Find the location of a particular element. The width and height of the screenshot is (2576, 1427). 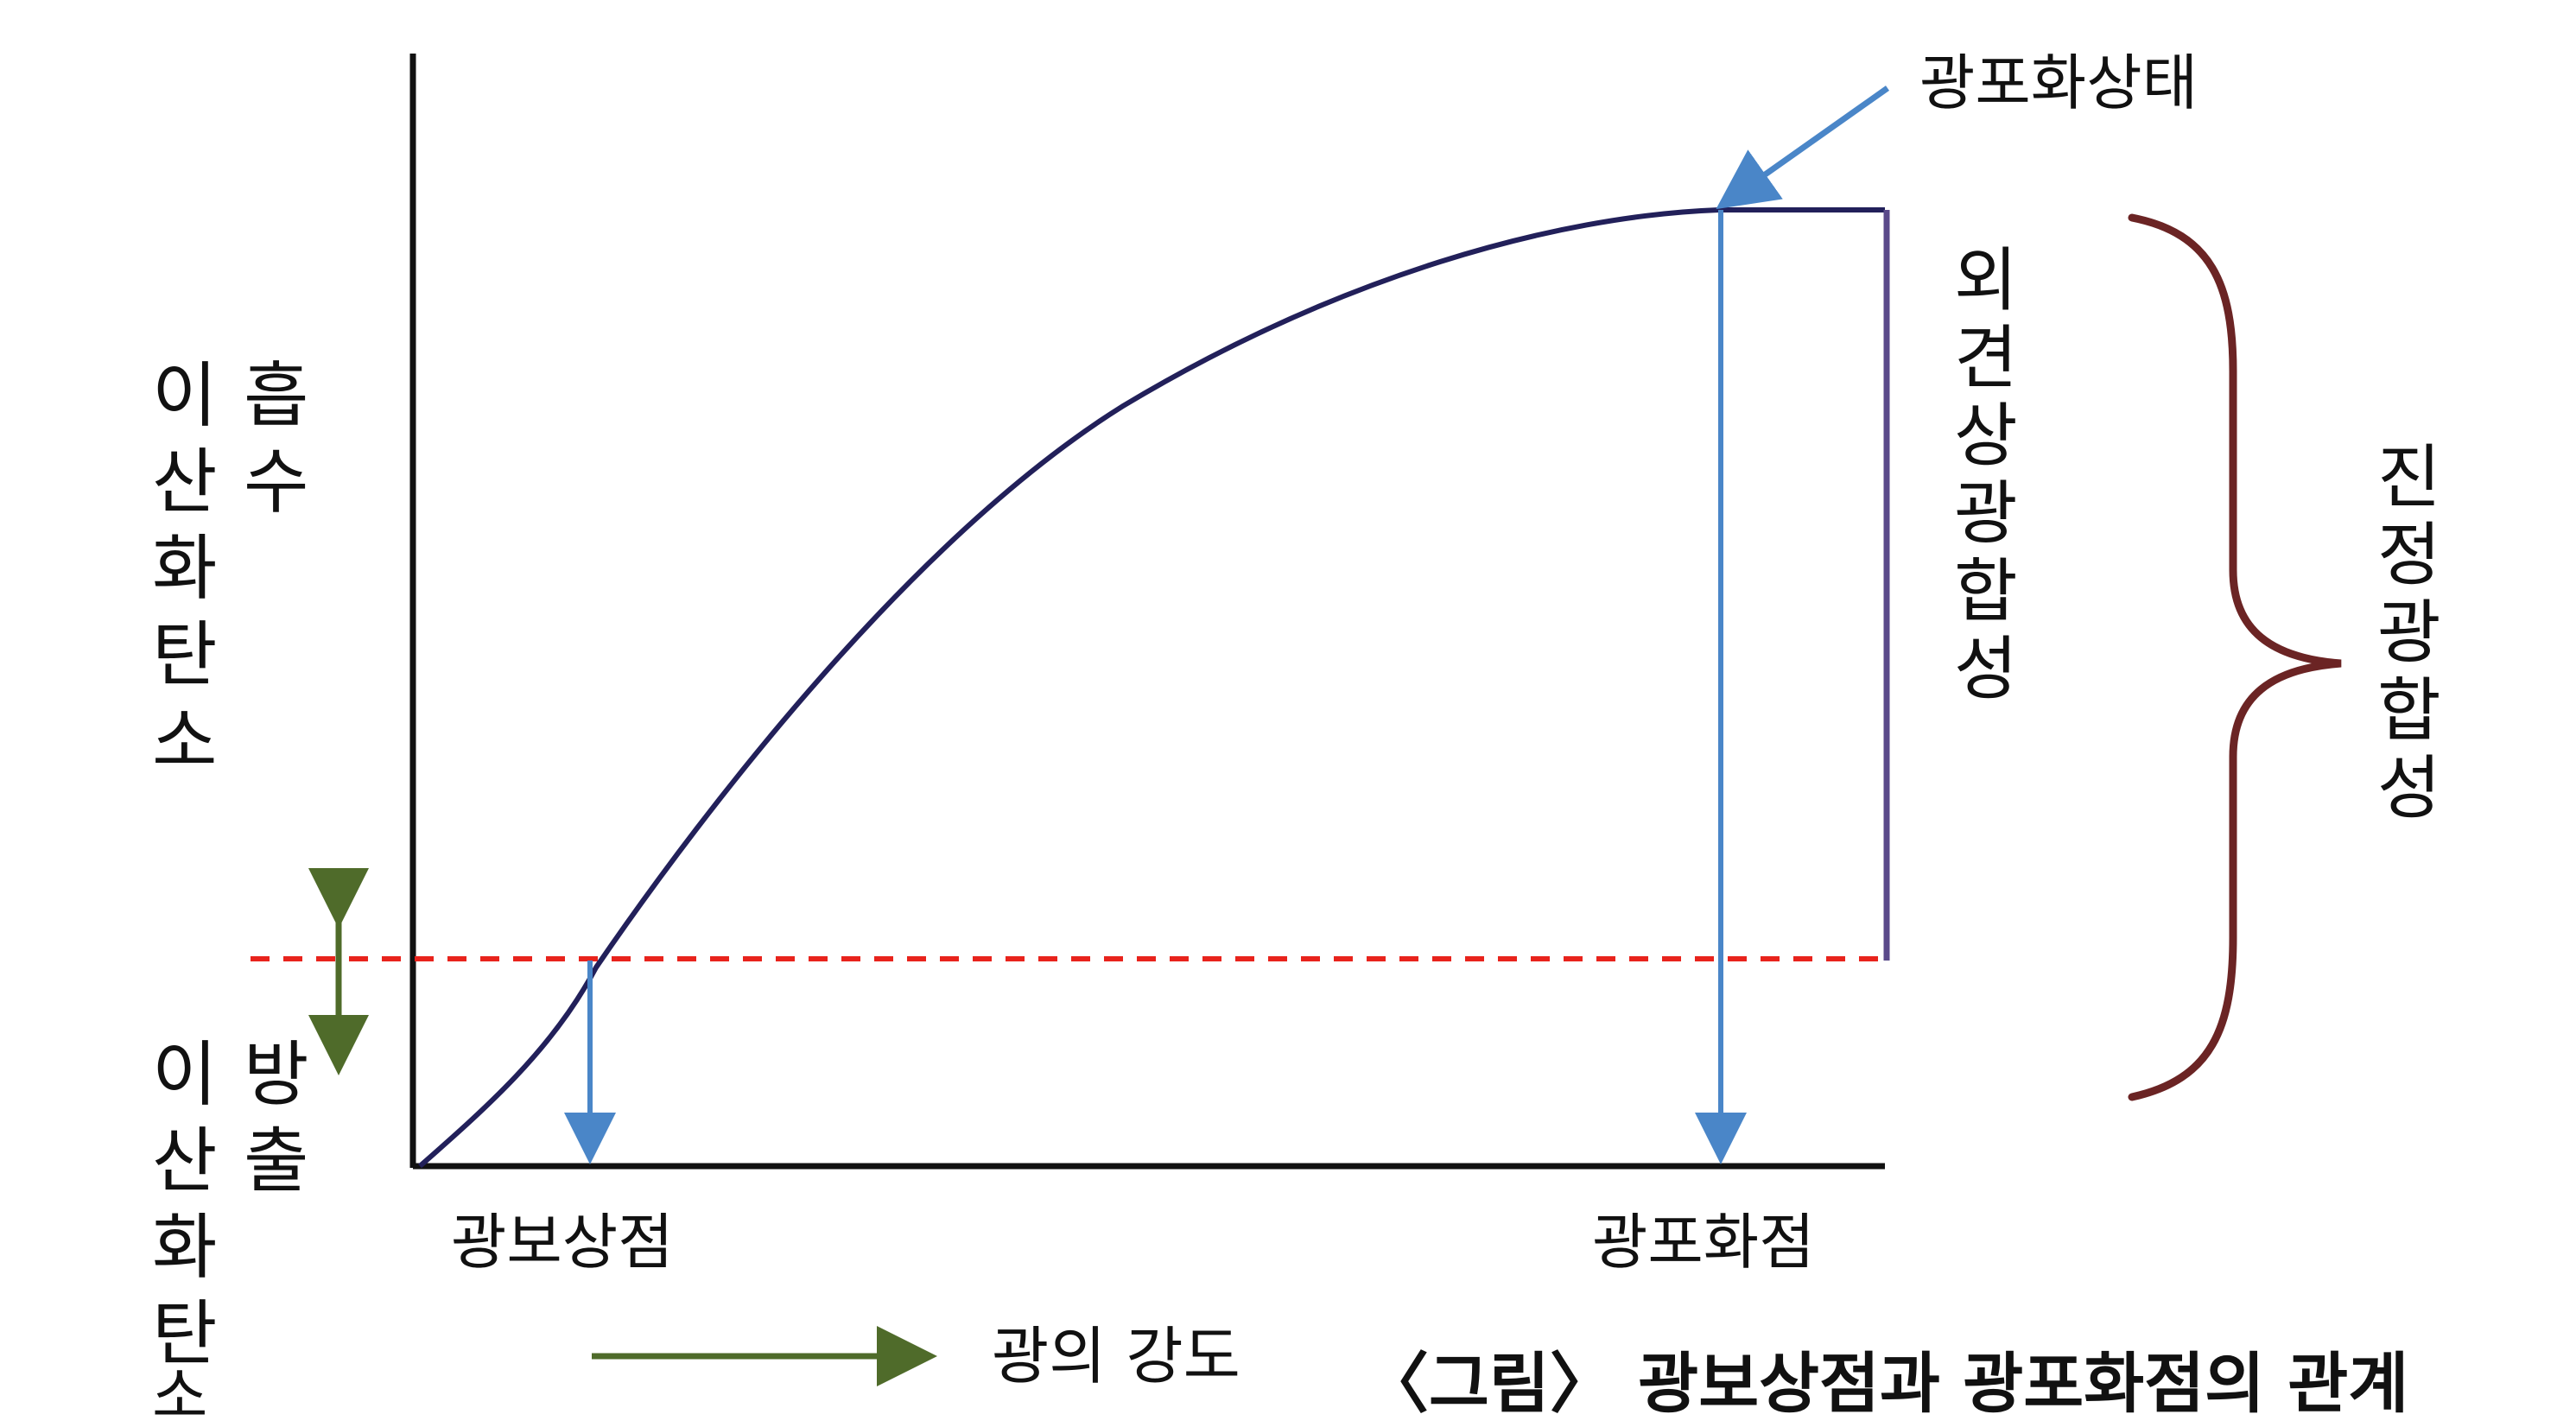

co2-absorption-prefix-label: 이 산 화 탄 소 is located at coordinates (184, 569).